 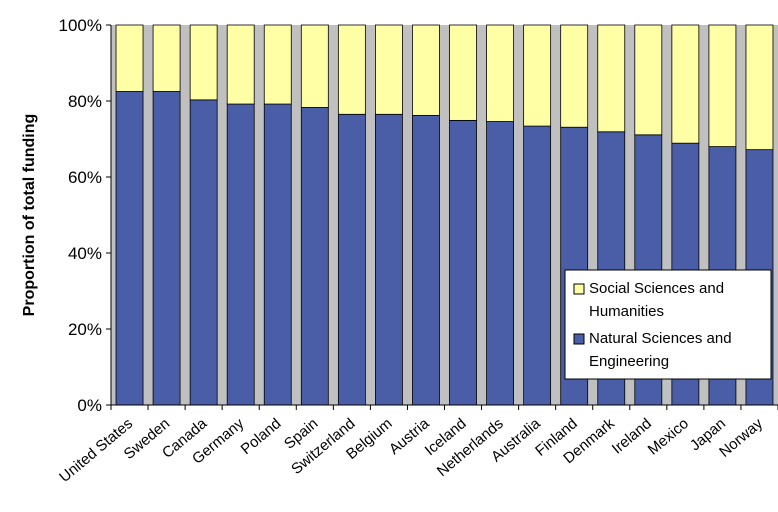 I want to click on y-tick-label: 20%, so click(x=85, y=329).